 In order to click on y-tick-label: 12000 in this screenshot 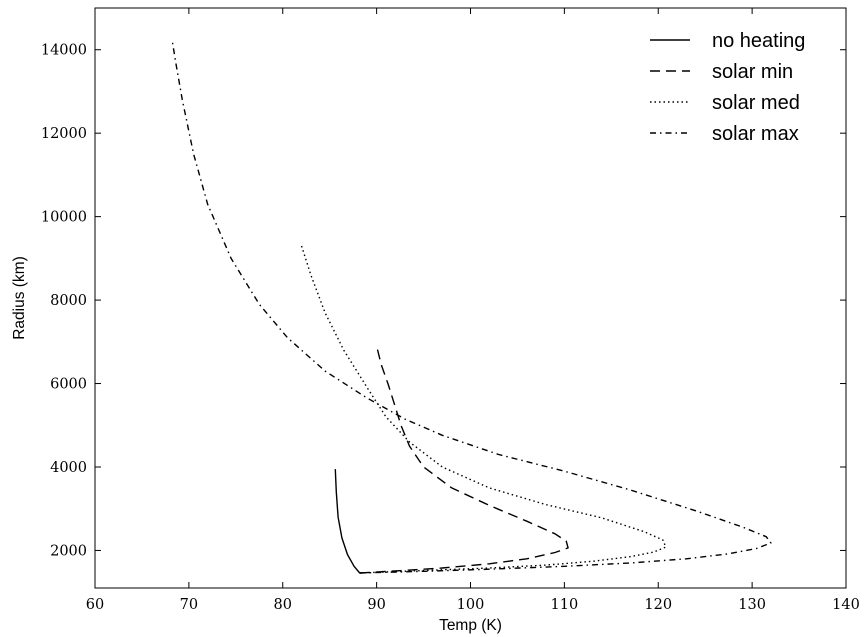, I will do `click(64, 134)`.